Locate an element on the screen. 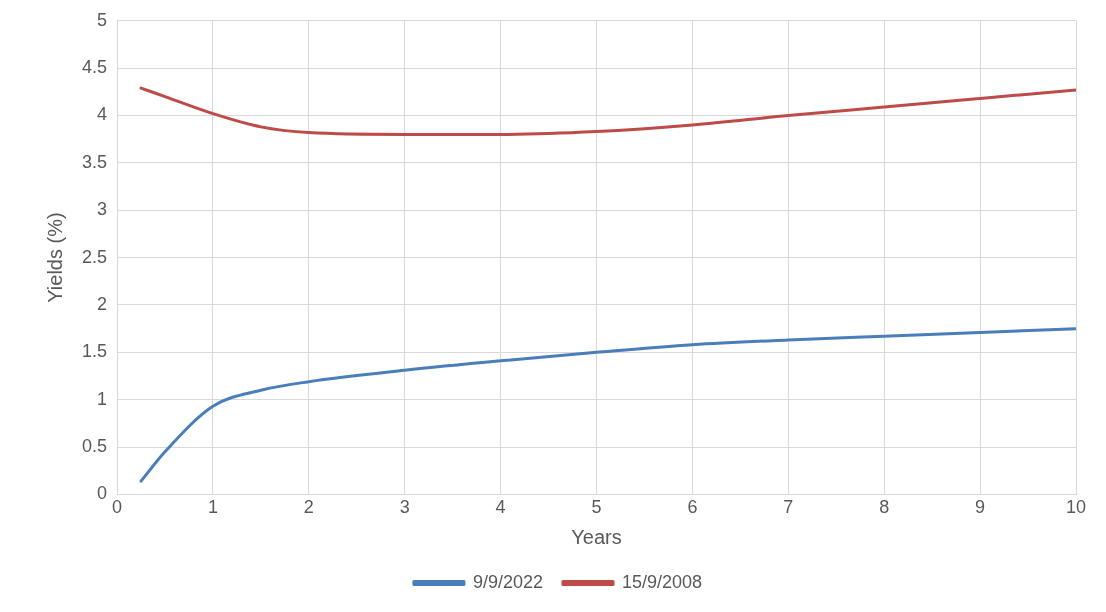 The image size is (1106, 612). x-tick-label: 8 is located at coordinates (884, 507).